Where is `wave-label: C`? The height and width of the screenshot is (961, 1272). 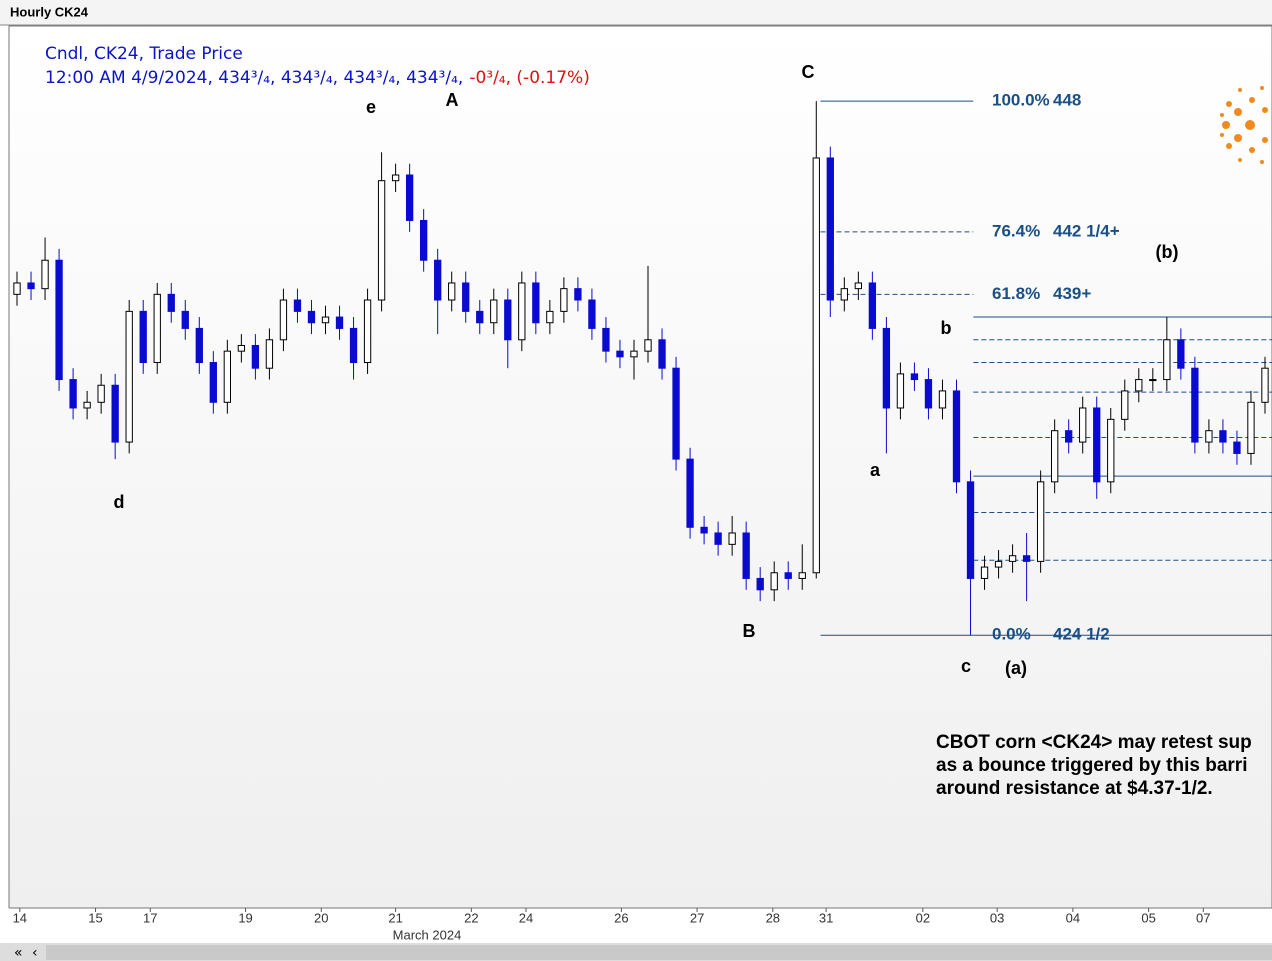 wave-label: C is located at coordinates (808, 72).